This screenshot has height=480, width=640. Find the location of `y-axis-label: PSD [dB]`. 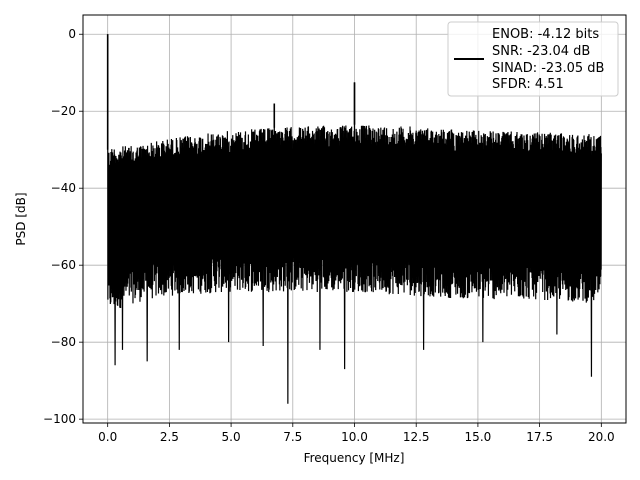

y-axis-label: PSD [dB] is located at coordinates (21, 218).